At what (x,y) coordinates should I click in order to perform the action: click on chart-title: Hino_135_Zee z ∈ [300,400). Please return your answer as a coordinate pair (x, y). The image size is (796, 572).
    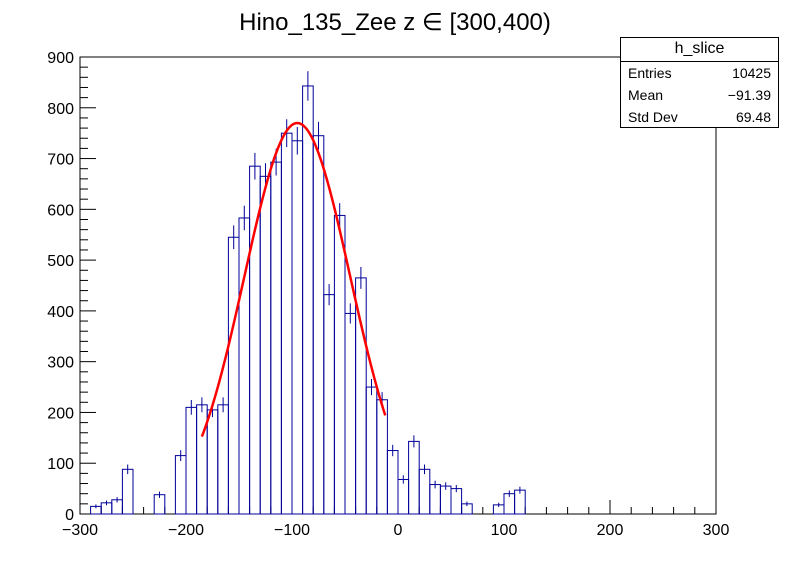
    Looking at the image, I should click on (395, 22).